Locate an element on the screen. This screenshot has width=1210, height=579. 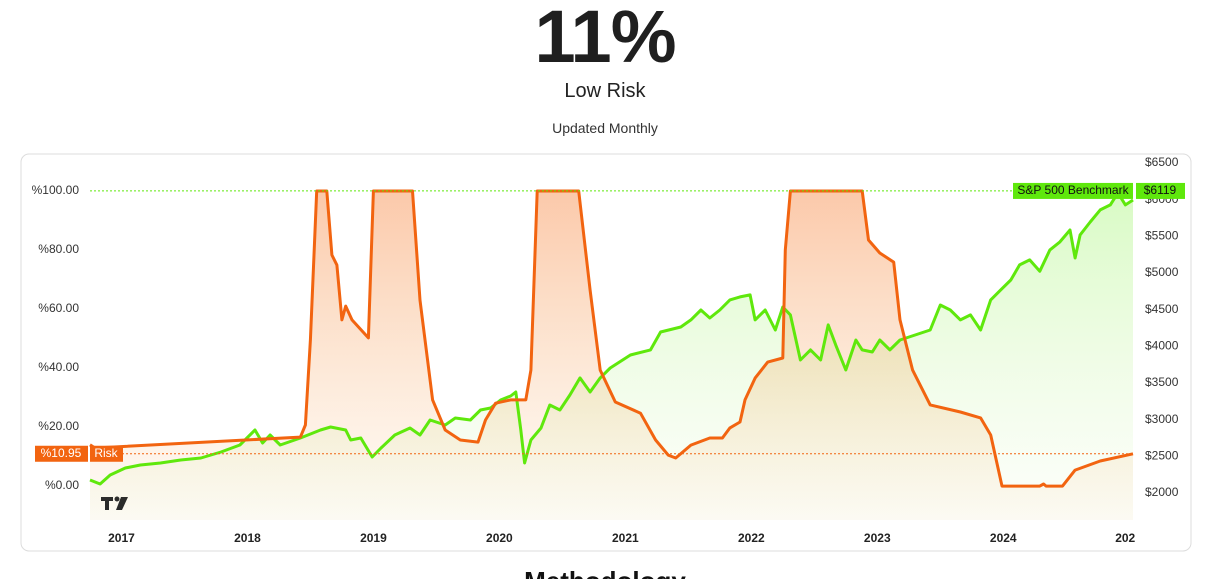
x-tick-label: 2020 is located at coordinates (499, 538).